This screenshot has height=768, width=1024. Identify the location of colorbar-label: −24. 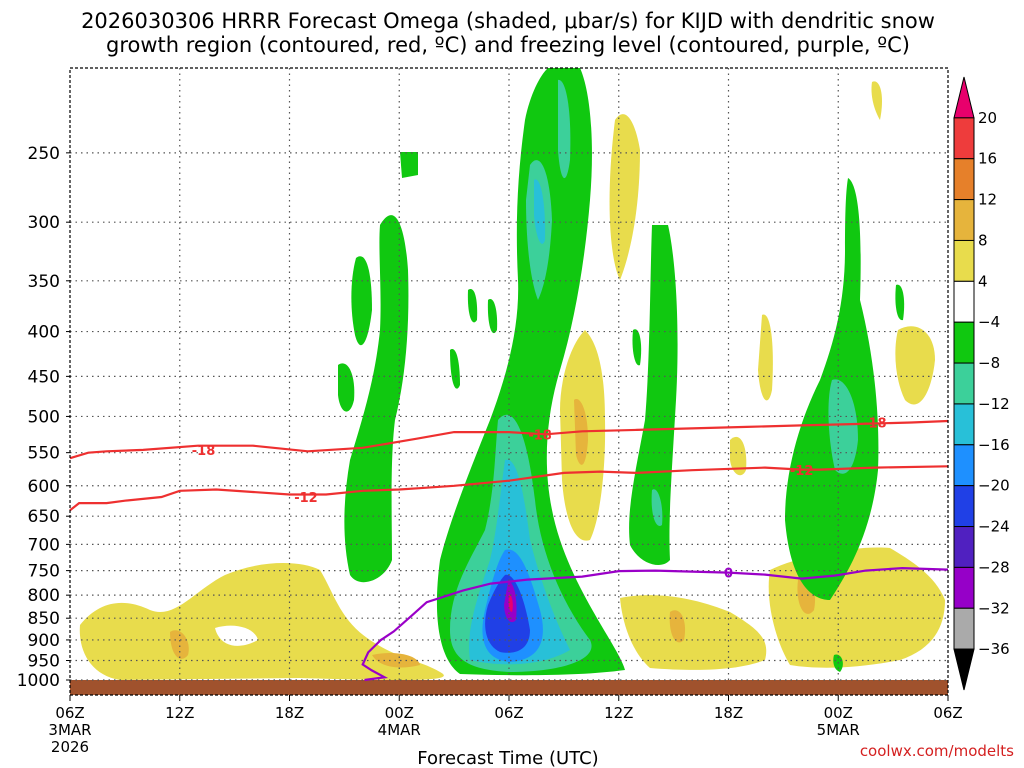
(994, 527).